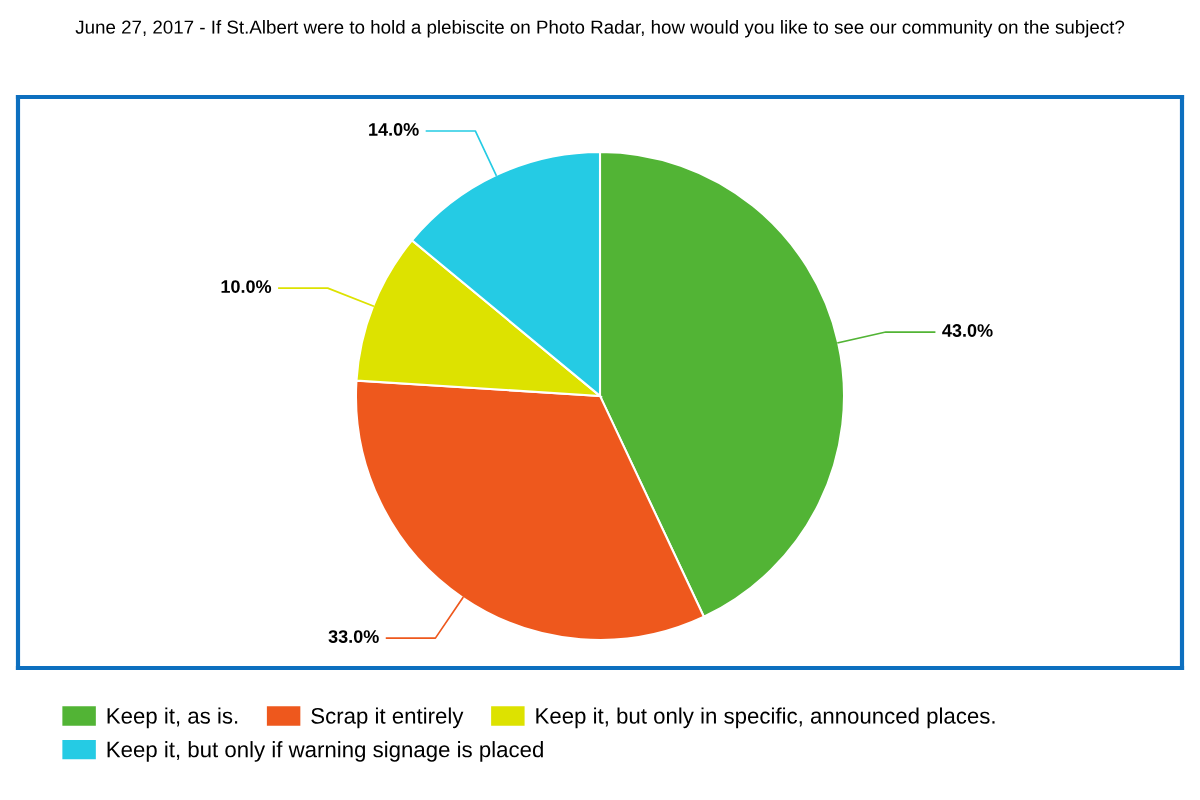 This screenshot has height=800, width=1200. I want to click on data-label: 10.0%, so click(246, 286).